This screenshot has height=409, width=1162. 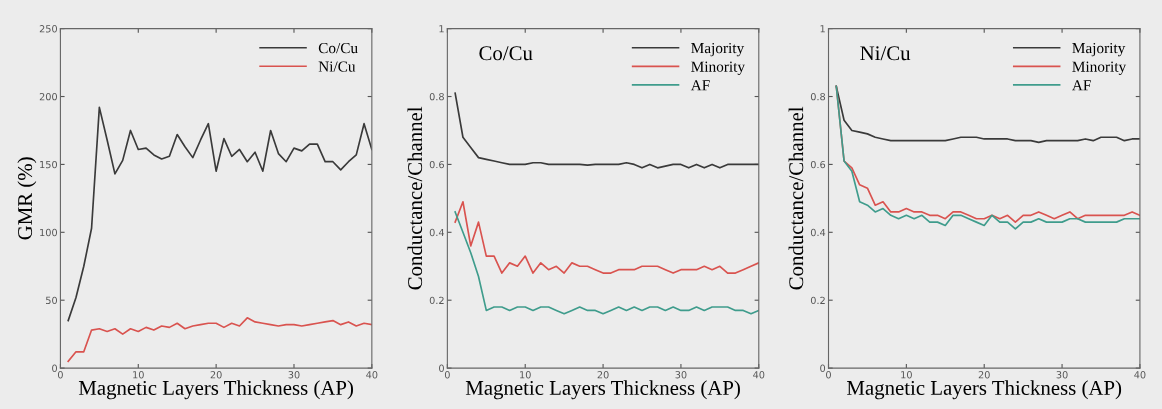 I want to click on y-axis-title: GMR (%), so click(x=27, y=198).